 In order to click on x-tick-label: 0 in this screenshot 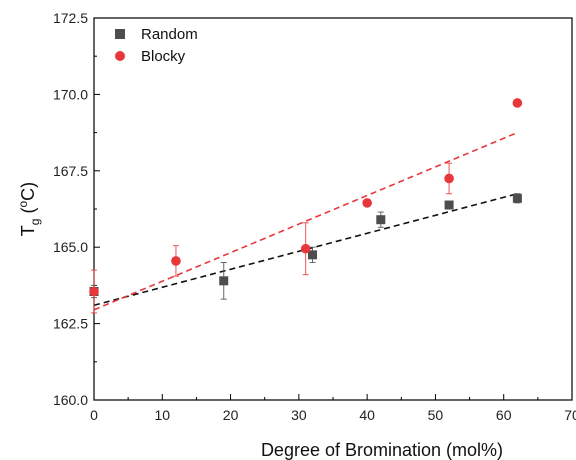, I will do `click(94, 415)`.